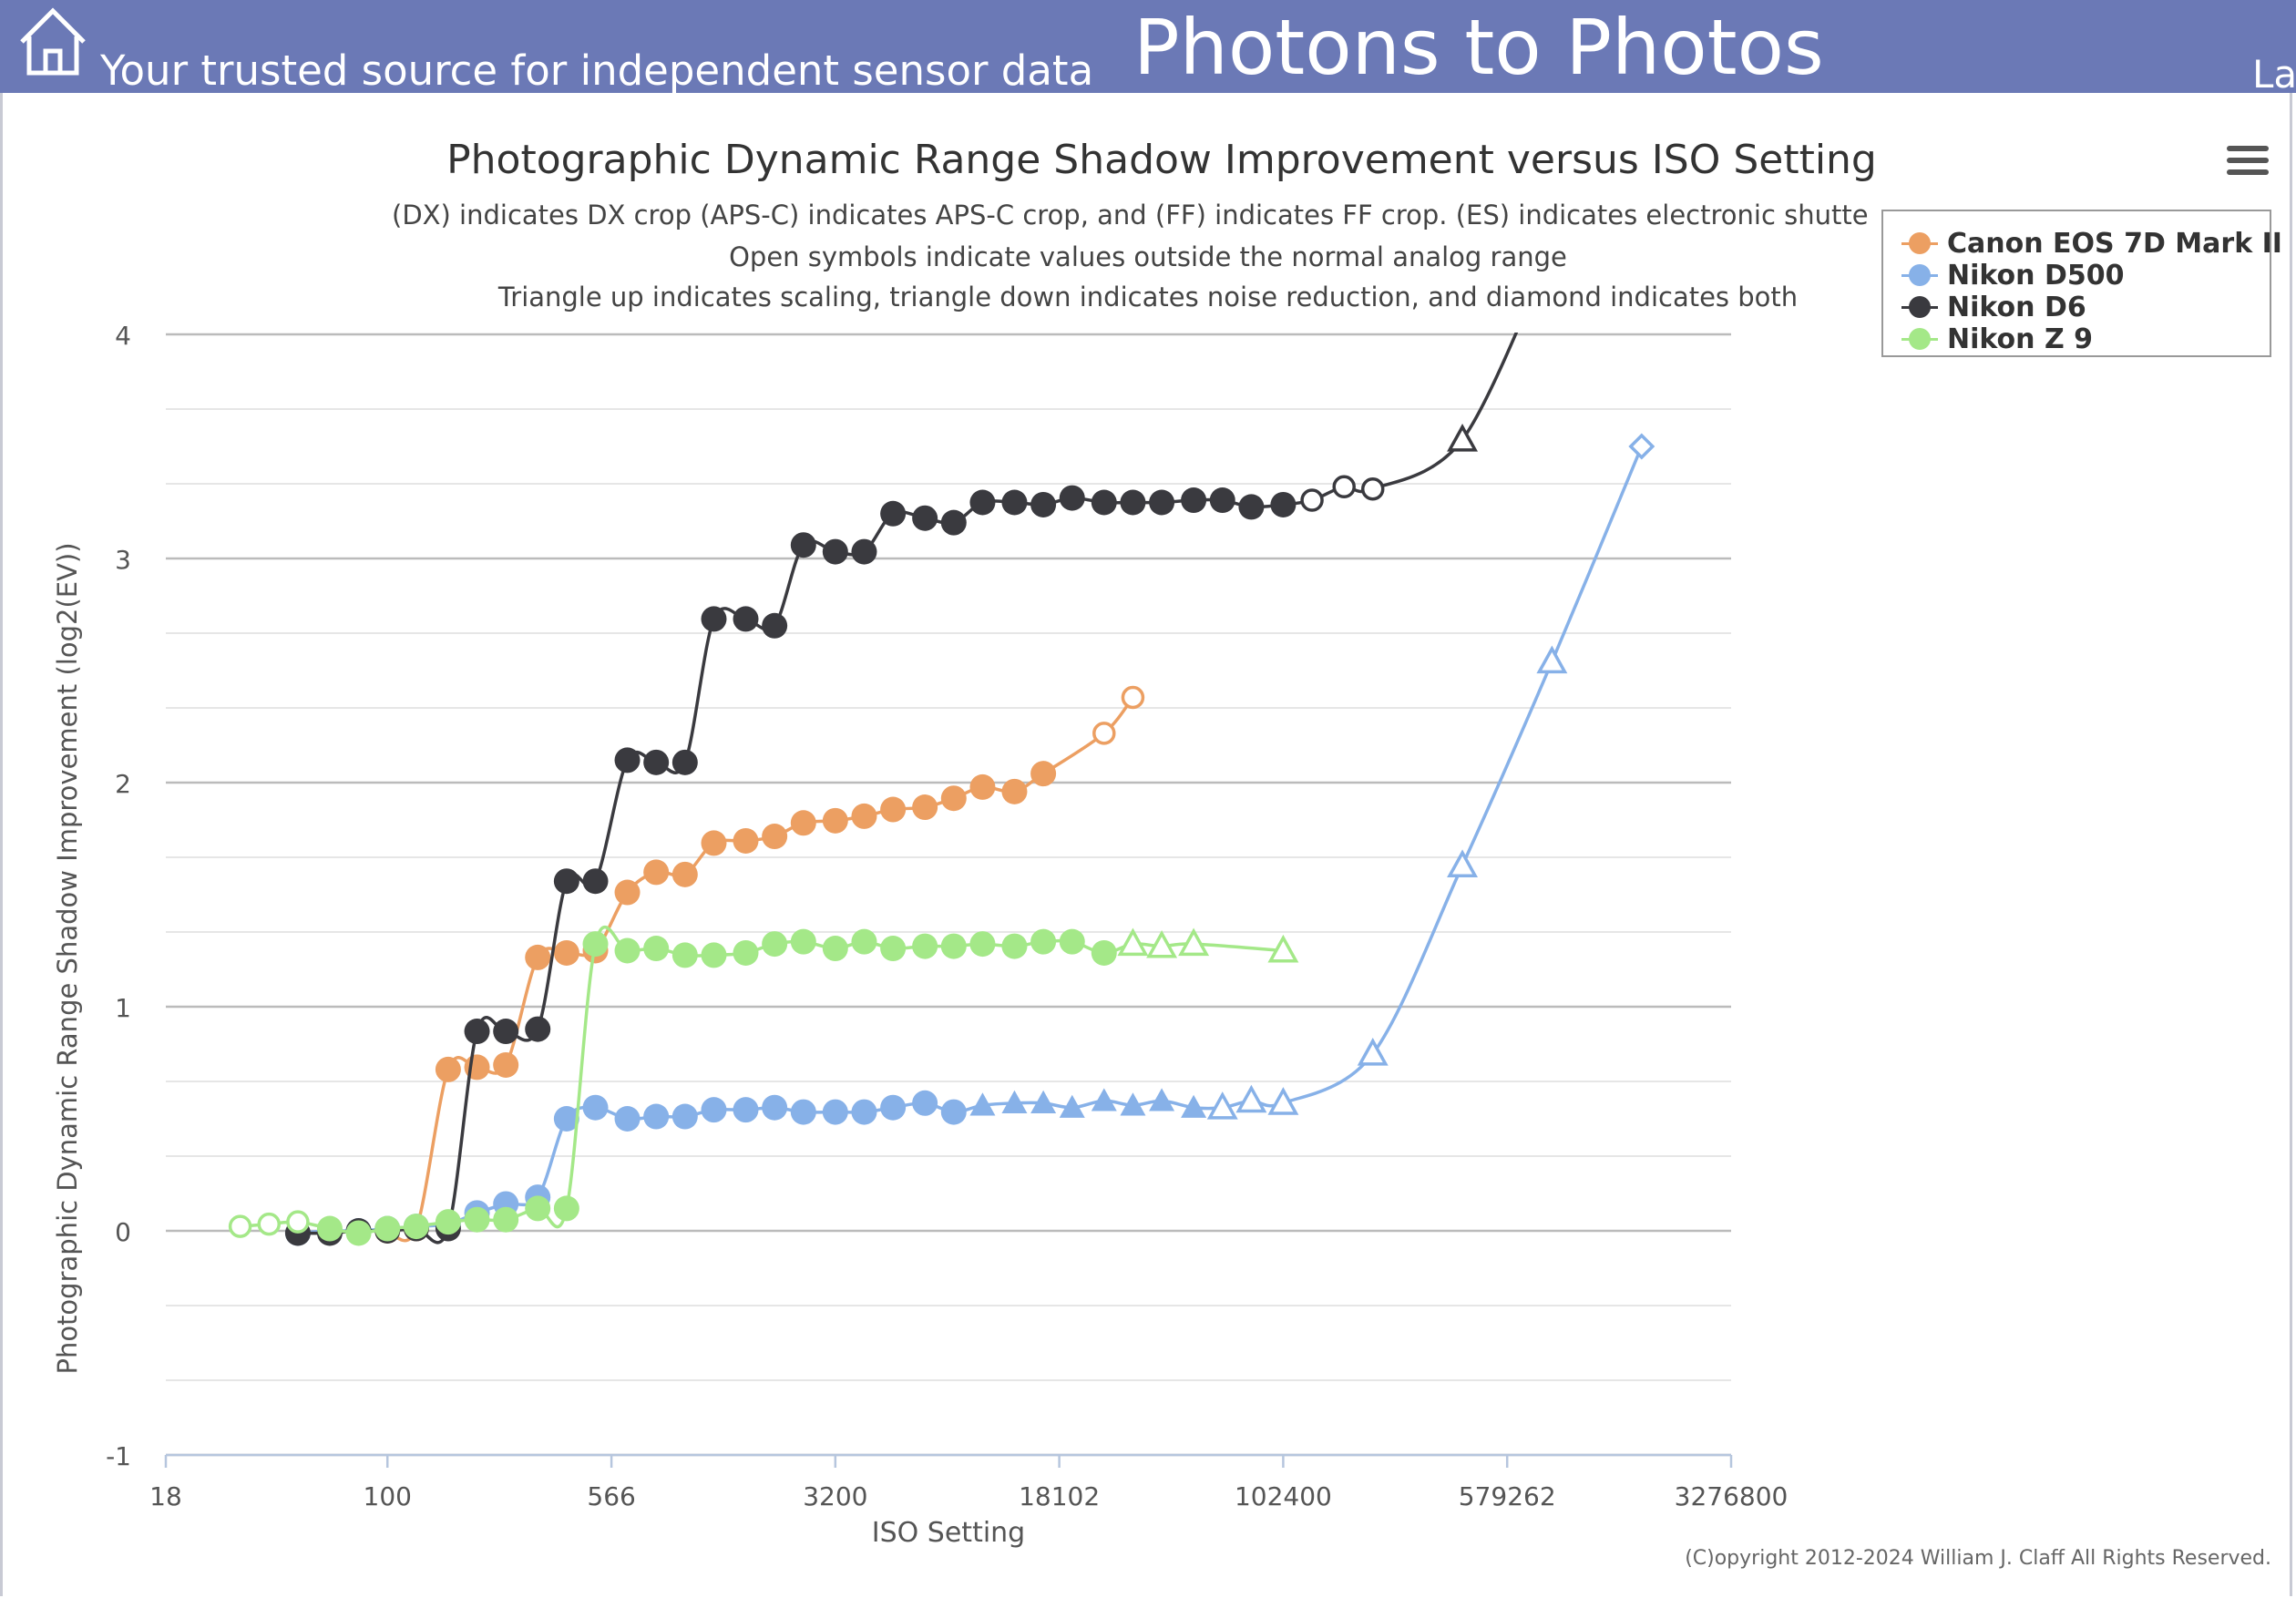 Image resolution: width=2296 pixels, height=1598 pixels. I want to click on series-canon-eos-7d-mark-ii-line, so click(760, 969).